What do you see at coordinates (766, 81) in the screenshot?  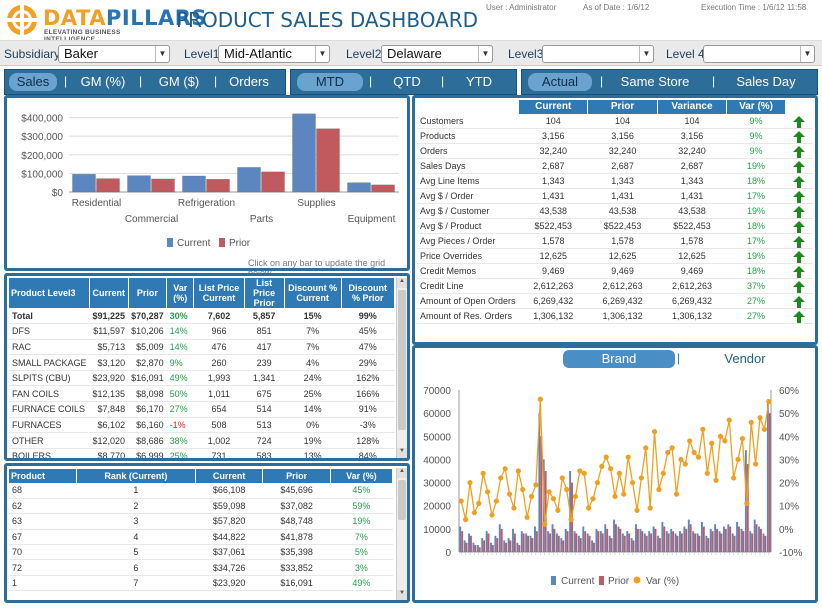 I see `tab-sales-day: Sales Day` at bounding box center [766, 81].